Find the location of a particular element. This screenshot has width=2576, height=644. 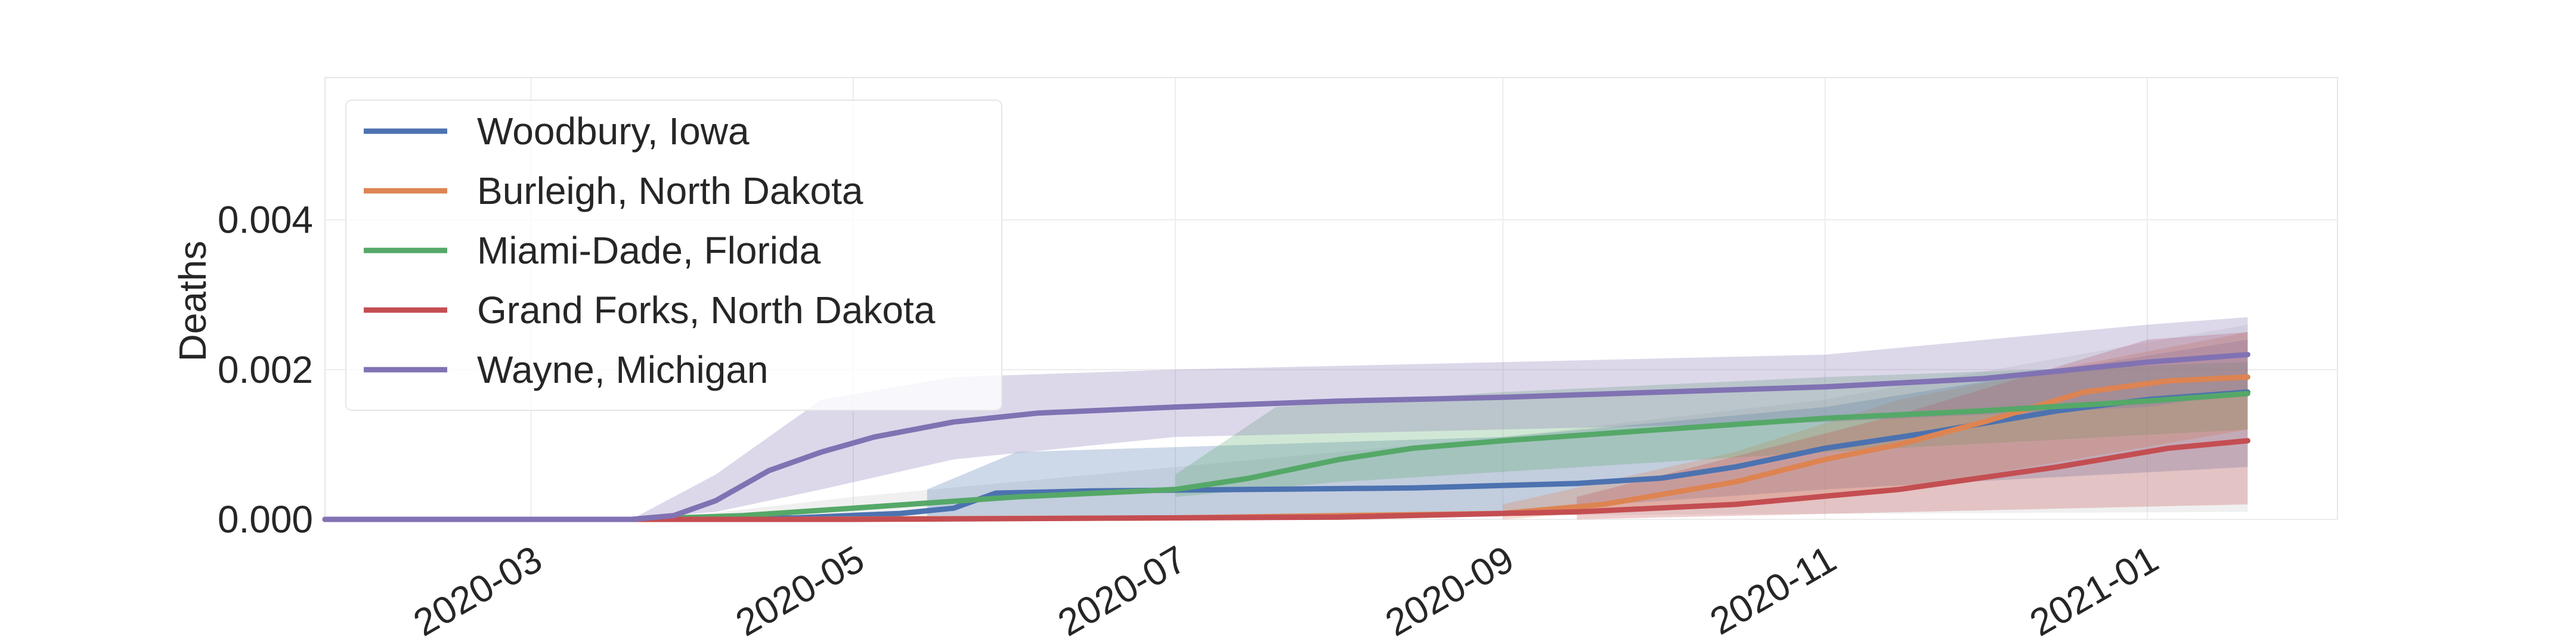

legend-label: Grand Forks, North Dakota is located at coordinates (707, 311).